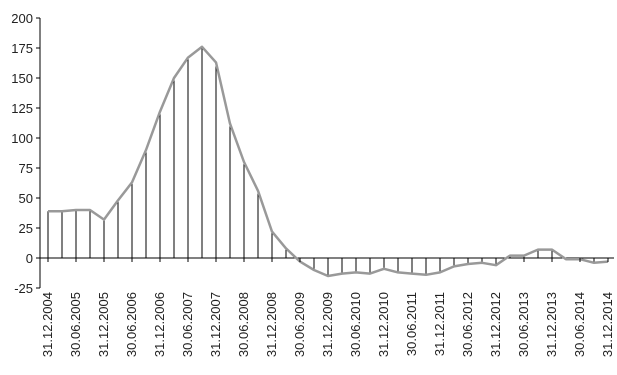 Image resolution: width=617 pixels, height=375 pixels. What do you see at coordinates (26, 228) in the screenshot?
I see `y-tick-label: 25` at bounding box center [26, 228].